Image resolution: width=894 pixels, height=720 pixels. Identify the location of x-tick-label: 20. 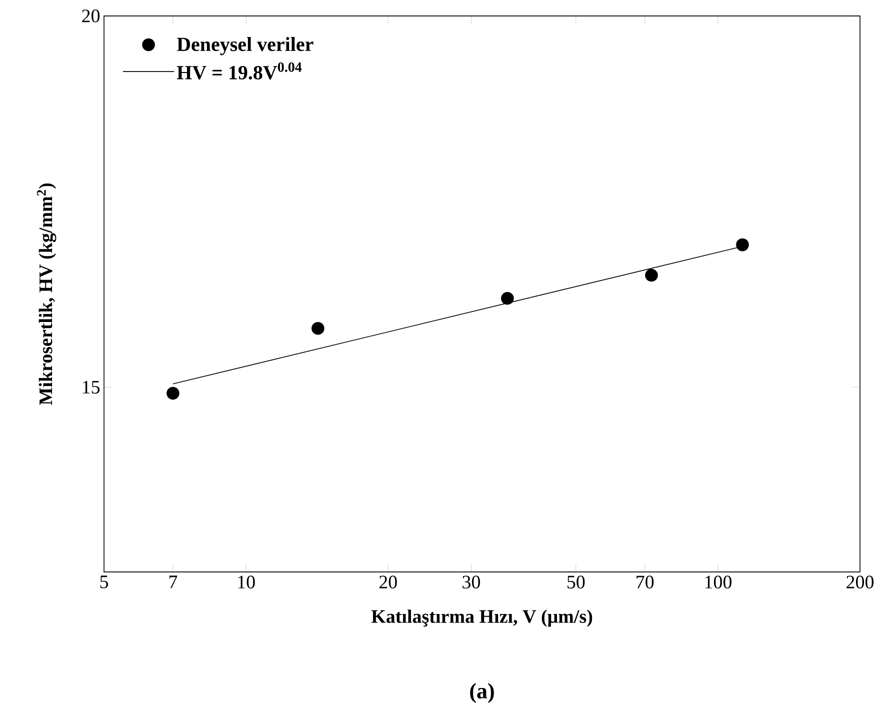
(388, 582).